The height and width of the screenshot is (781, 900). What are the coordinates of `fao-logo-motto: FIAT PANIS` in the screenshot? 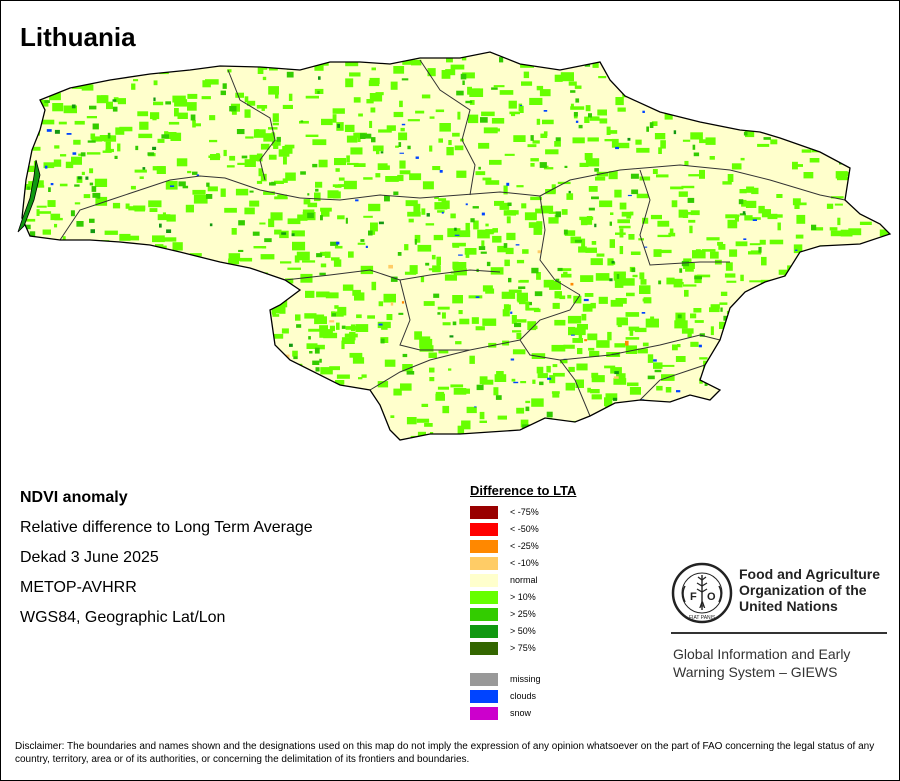 It's located at (702, 618).